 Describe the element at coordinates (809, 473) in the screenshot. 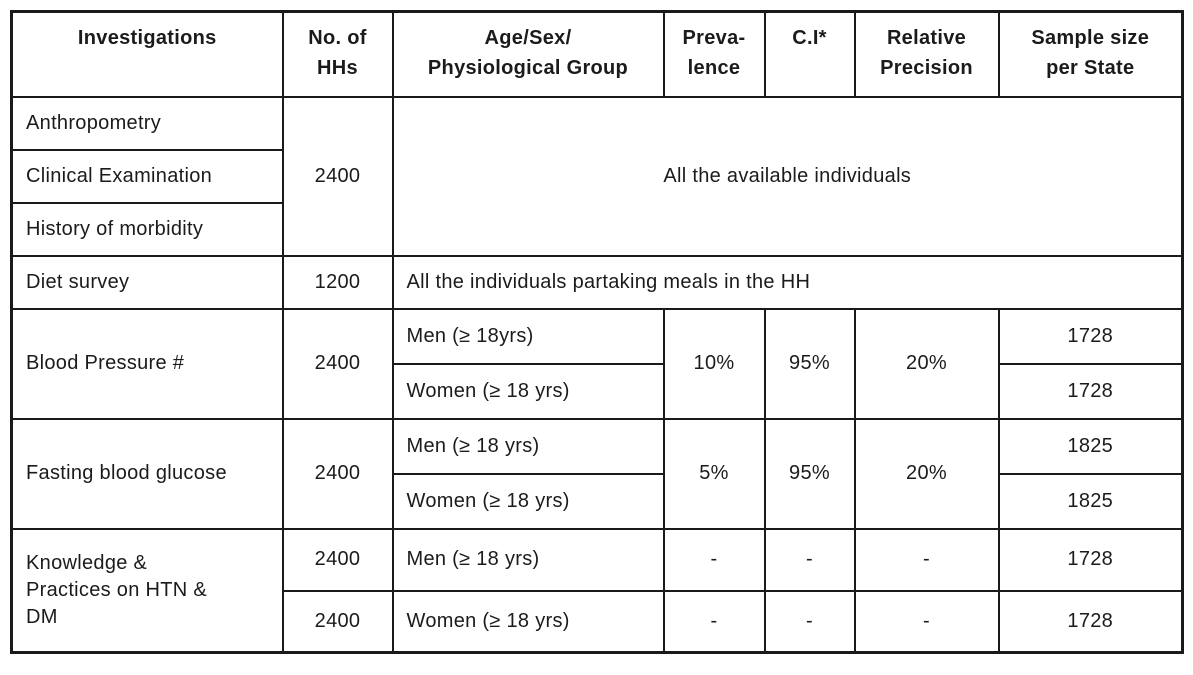

I see `cell-fbg-ci: 95%` at that location.